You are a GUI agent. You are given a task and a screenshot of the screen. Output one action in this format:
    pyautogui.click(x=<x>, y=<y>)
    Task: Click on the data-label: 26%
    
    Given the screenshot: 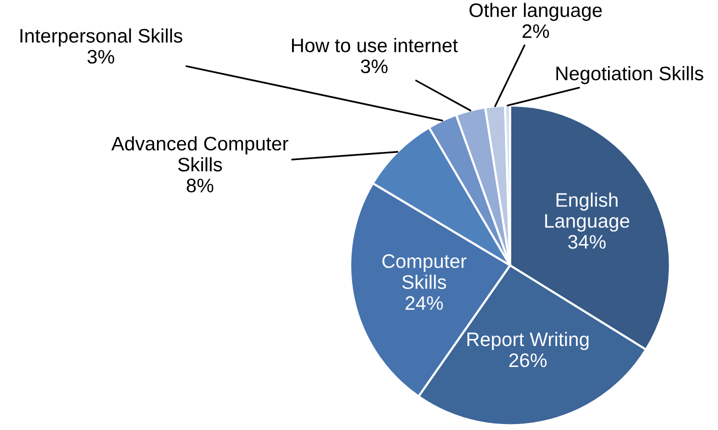 What is the action you would take?
    pyautogui.click(x=528, y=360)
    